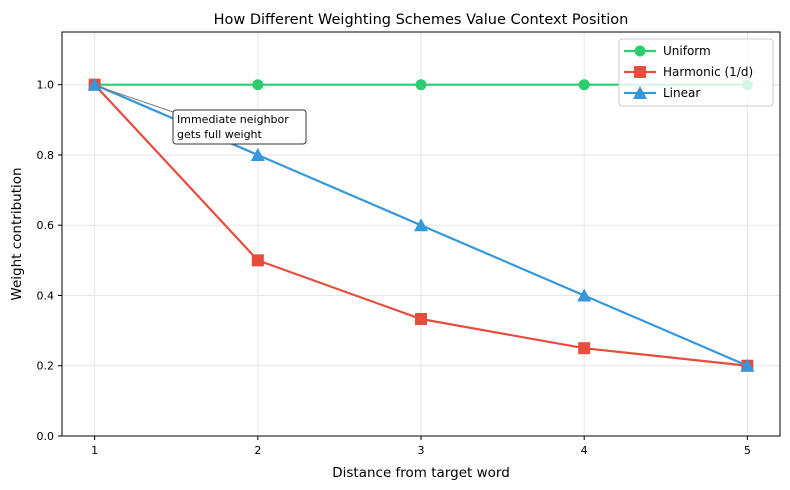  What do you see at coordinates (421, 473) in the screenshot?
I see `x-axis-label: Distance from target word` at bounding box center [421, 473].